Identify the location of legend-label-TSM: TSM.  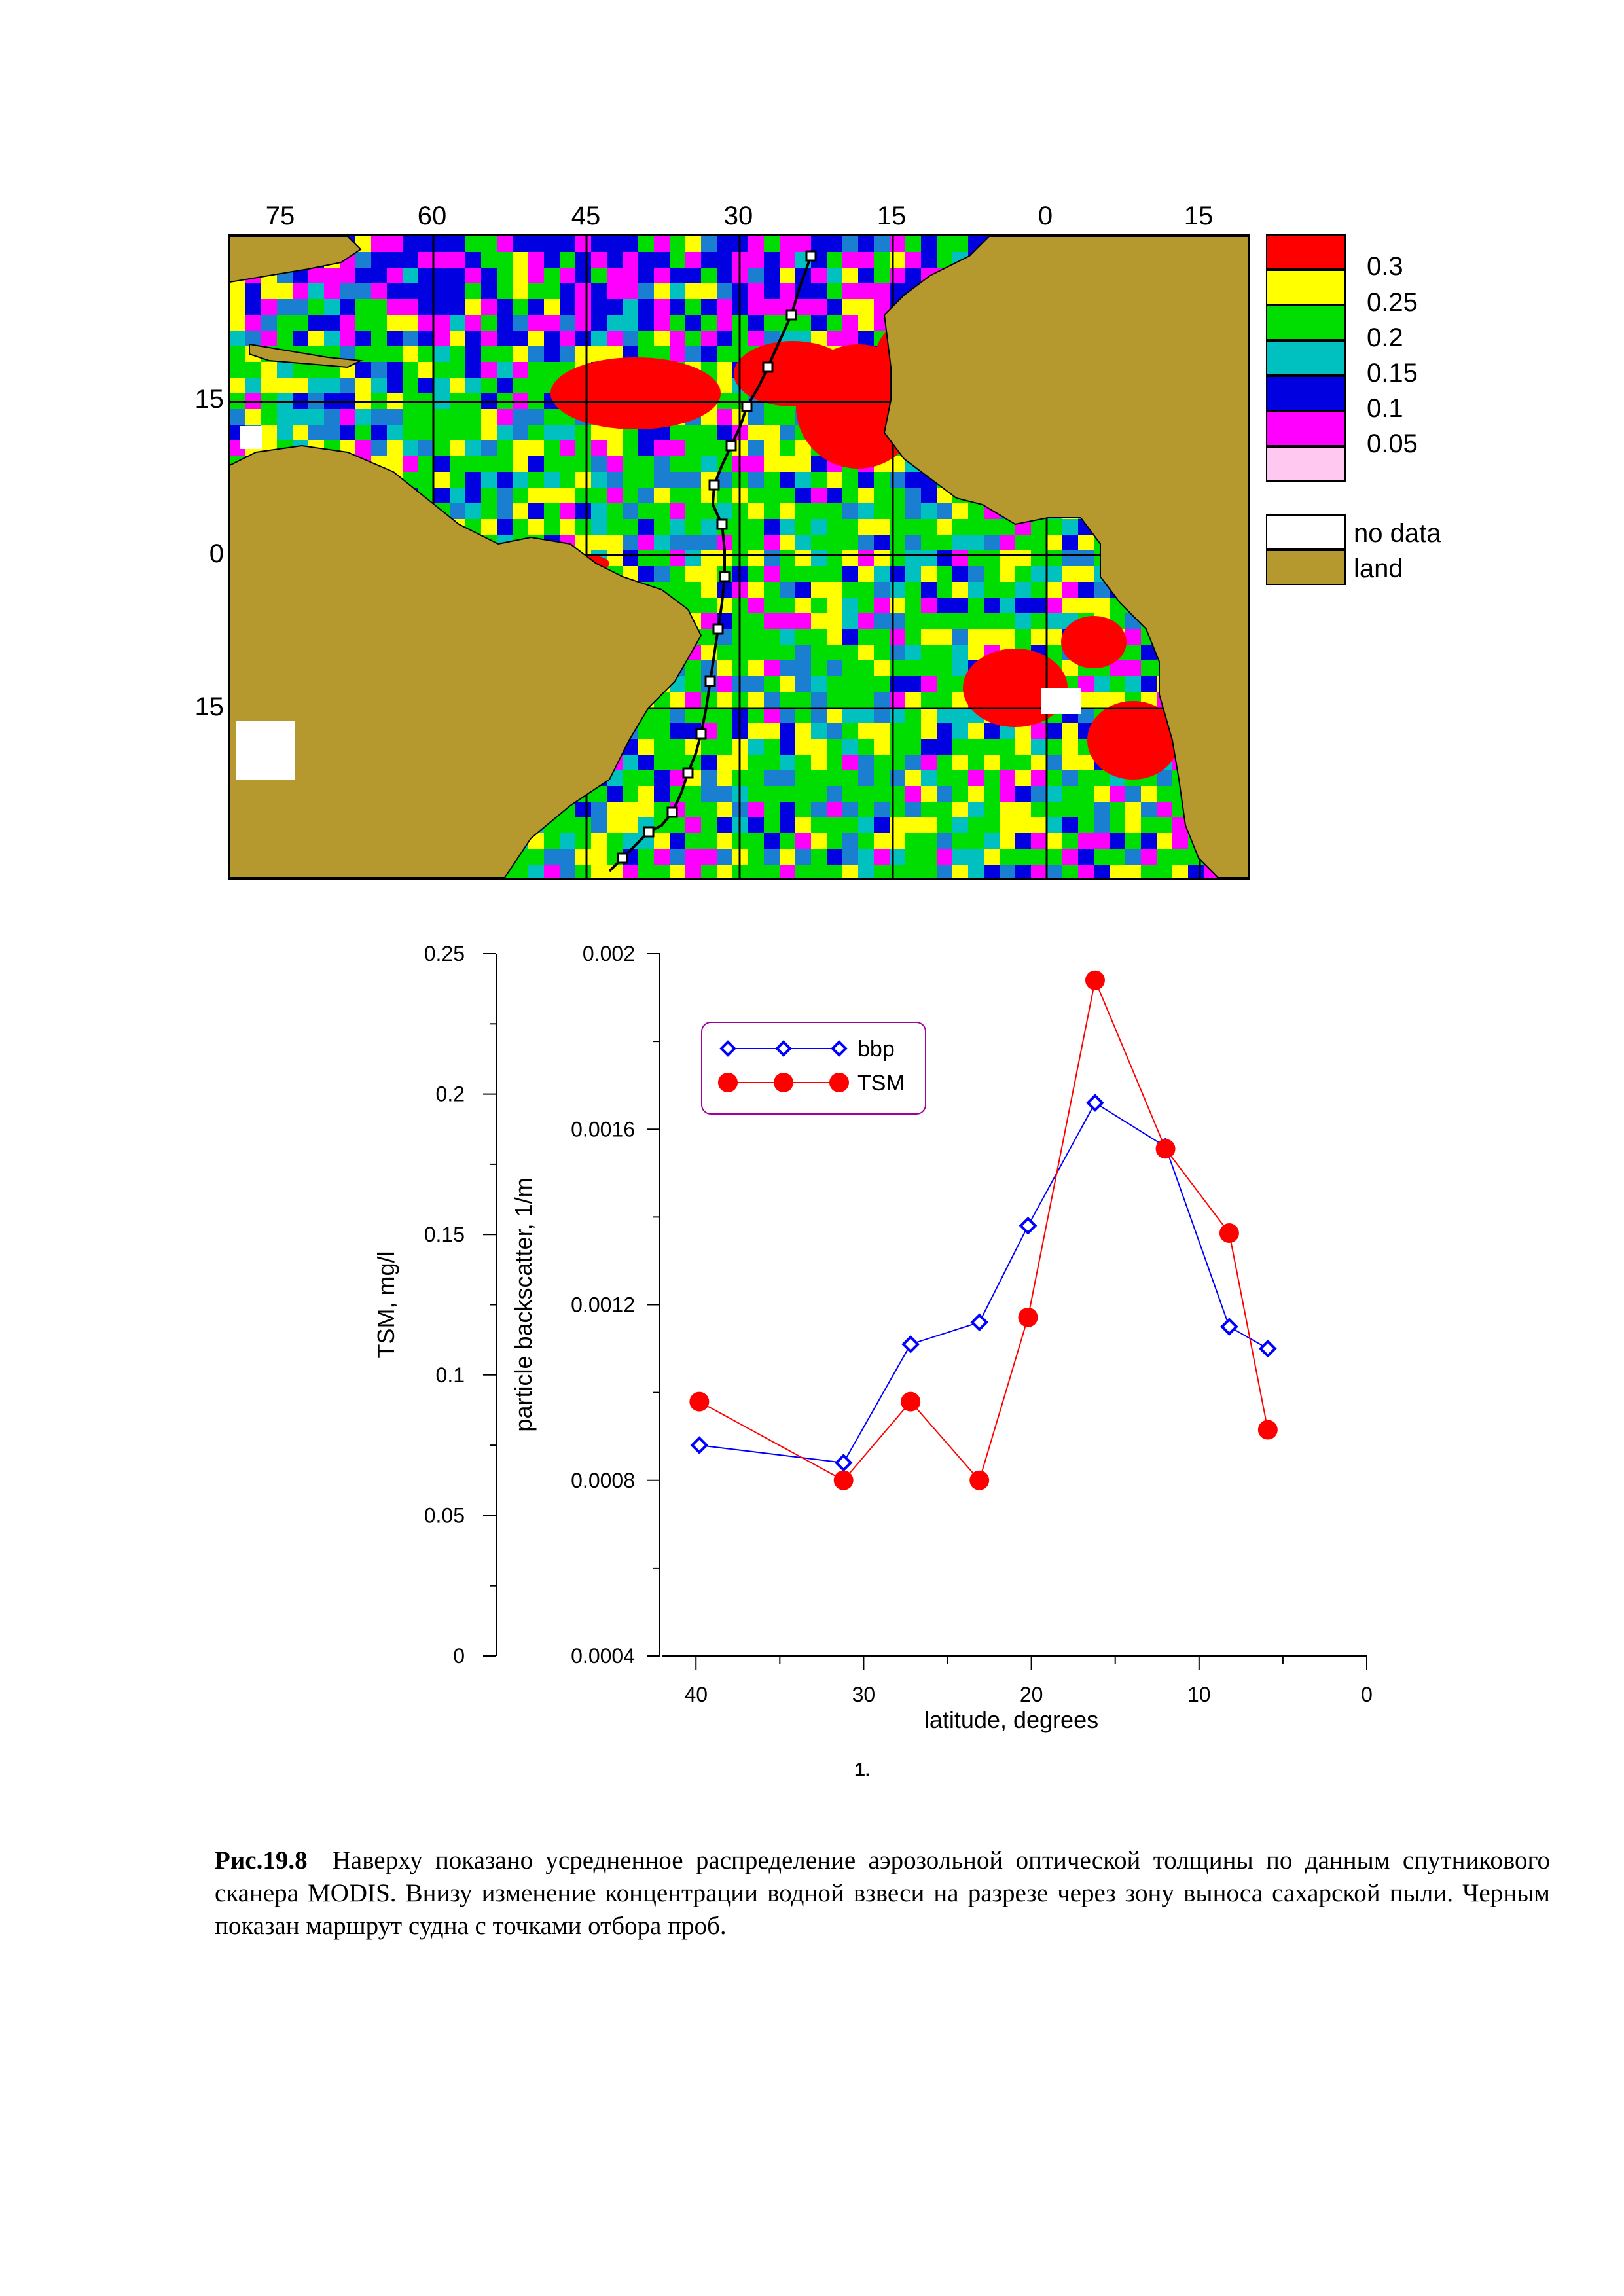
(881, 1083).